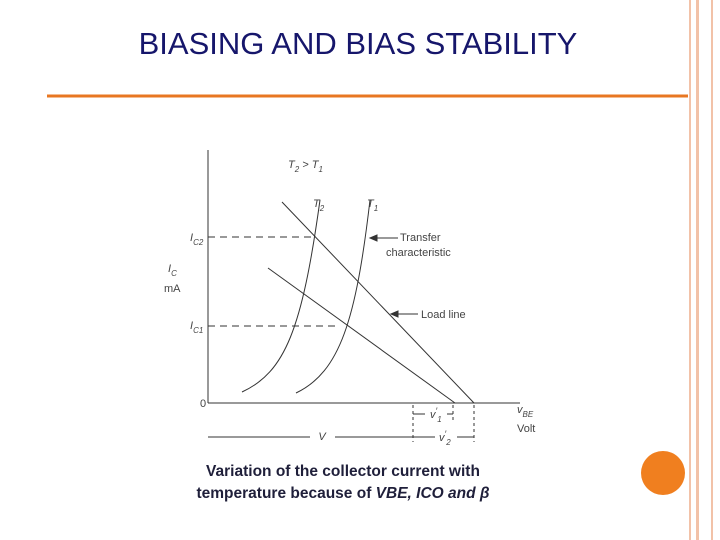 This screenshot has height=540, width=720. I want to click on caption-emphasis: VBE, ICO and β, so click(433, 493).